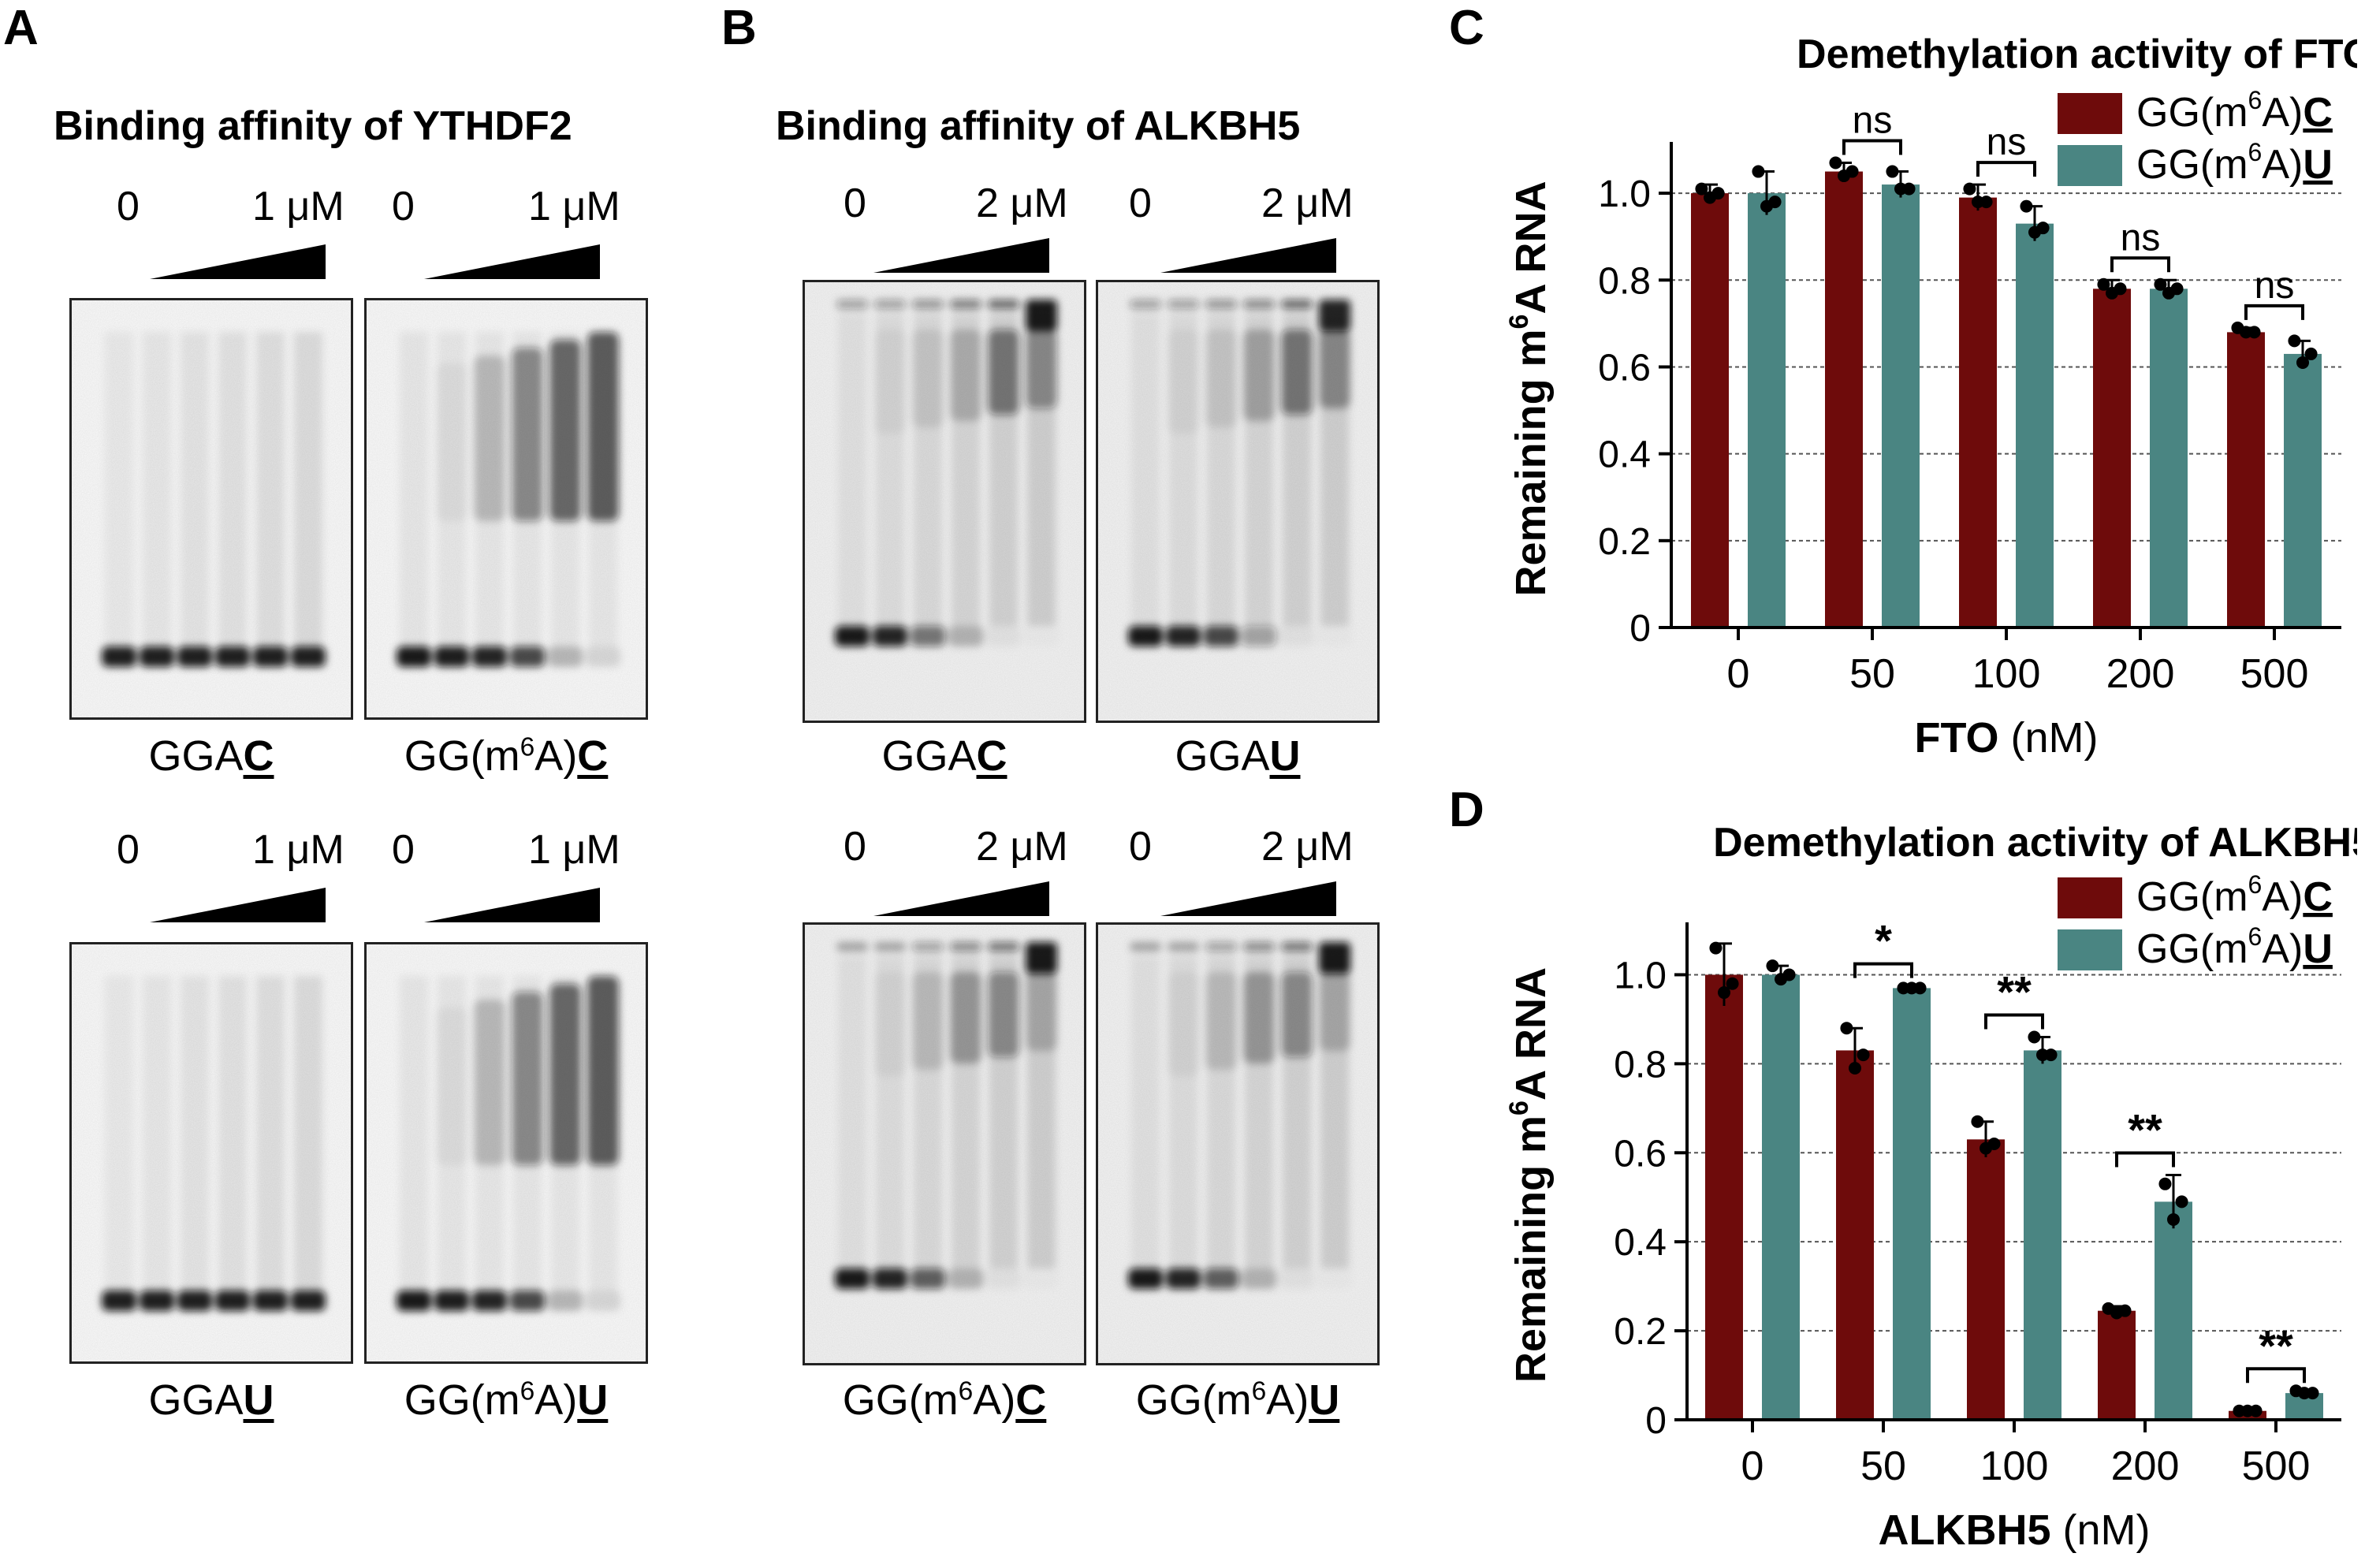 The width and height of the screenshot is (2365, 1568). I want to click on x-axis-label: FTO (nM), so click(2007, 738).